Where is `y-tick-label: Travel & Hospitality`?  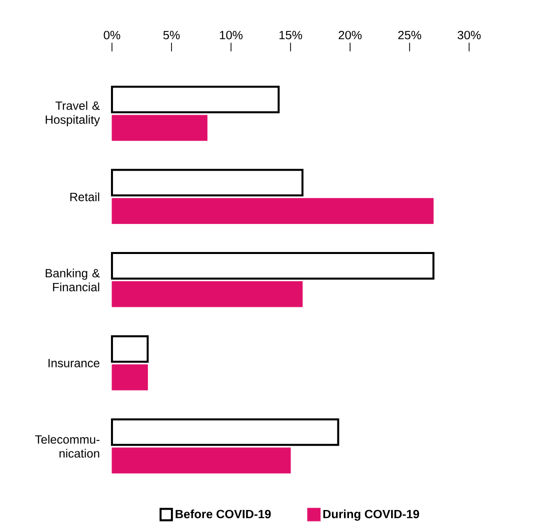 y-tick-label: Travel & Hospitality is located at coordinates (73, 113).